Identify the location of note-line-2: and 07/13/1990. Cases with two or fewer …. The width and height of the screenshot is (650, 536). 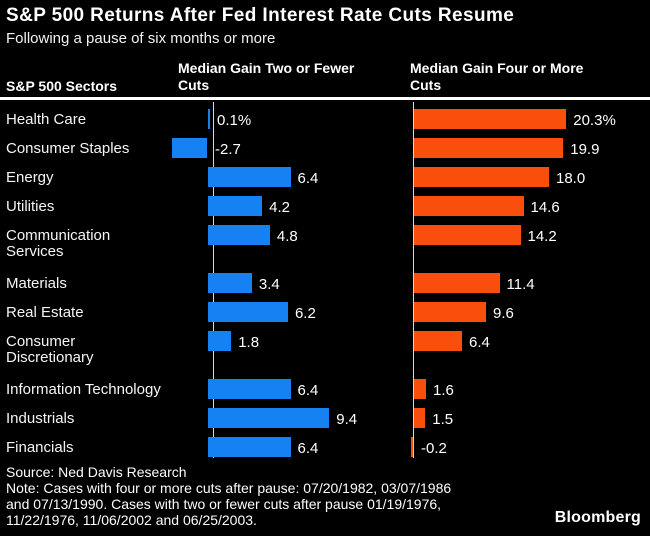
(224, 504).